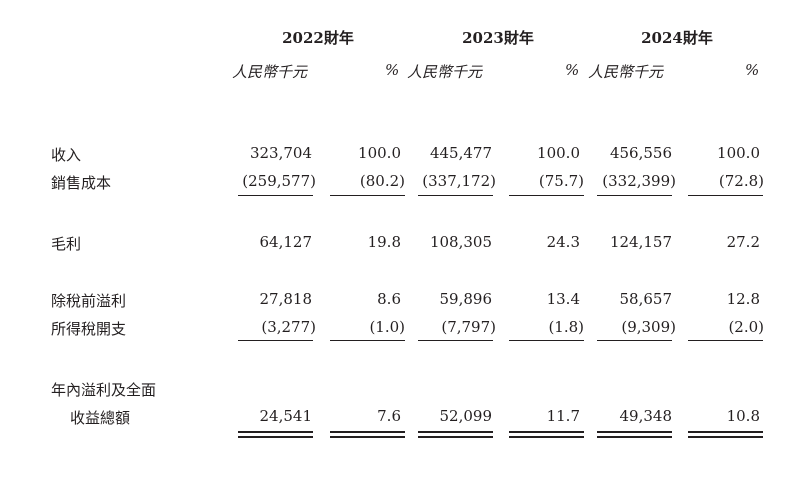 The height and width of the screenshot is (481, 786). Describe the element at coordinates (288, 327) in the screenshot. I see `cell: (3,277)` at that location.